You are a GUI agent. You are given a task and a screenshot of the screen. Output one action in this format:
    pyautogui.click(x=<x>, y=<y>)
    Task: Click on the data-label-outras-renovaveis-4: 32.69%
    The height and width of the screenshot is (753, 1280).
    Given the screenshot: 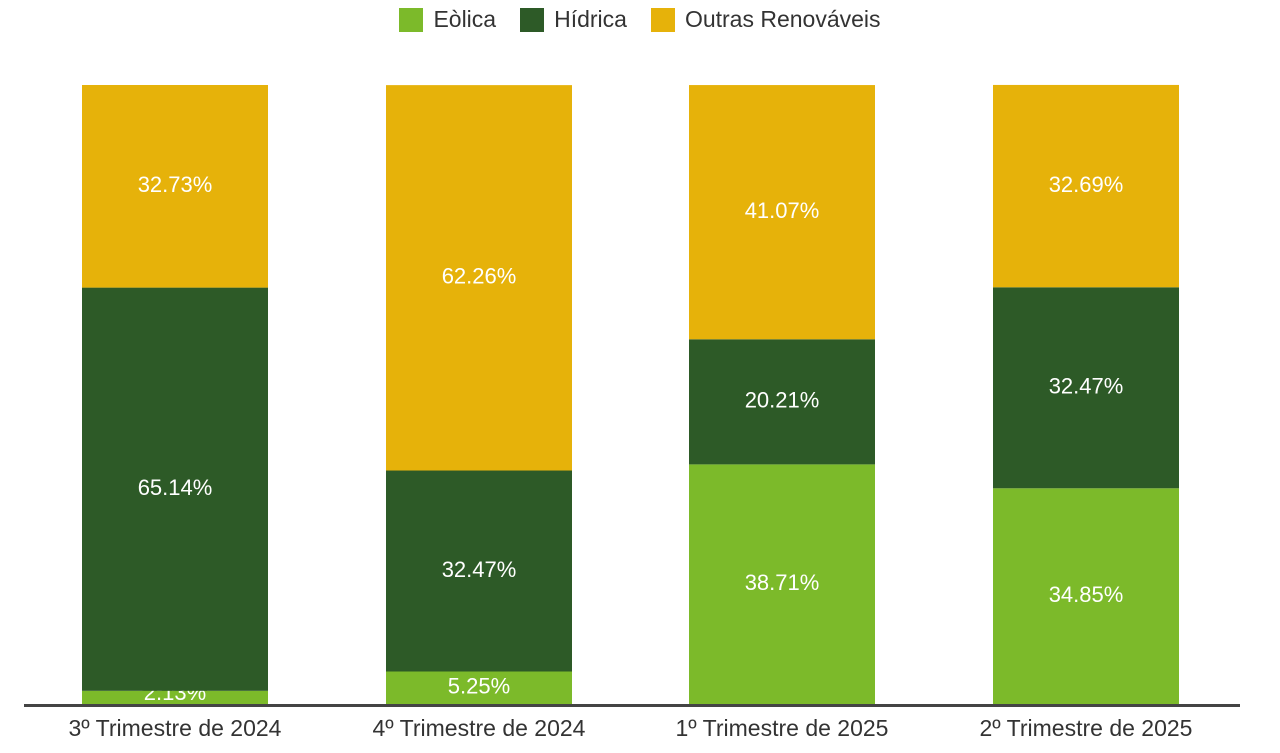 What is the action you would take?
    pyautogui.click(x=1086, y=184)
    